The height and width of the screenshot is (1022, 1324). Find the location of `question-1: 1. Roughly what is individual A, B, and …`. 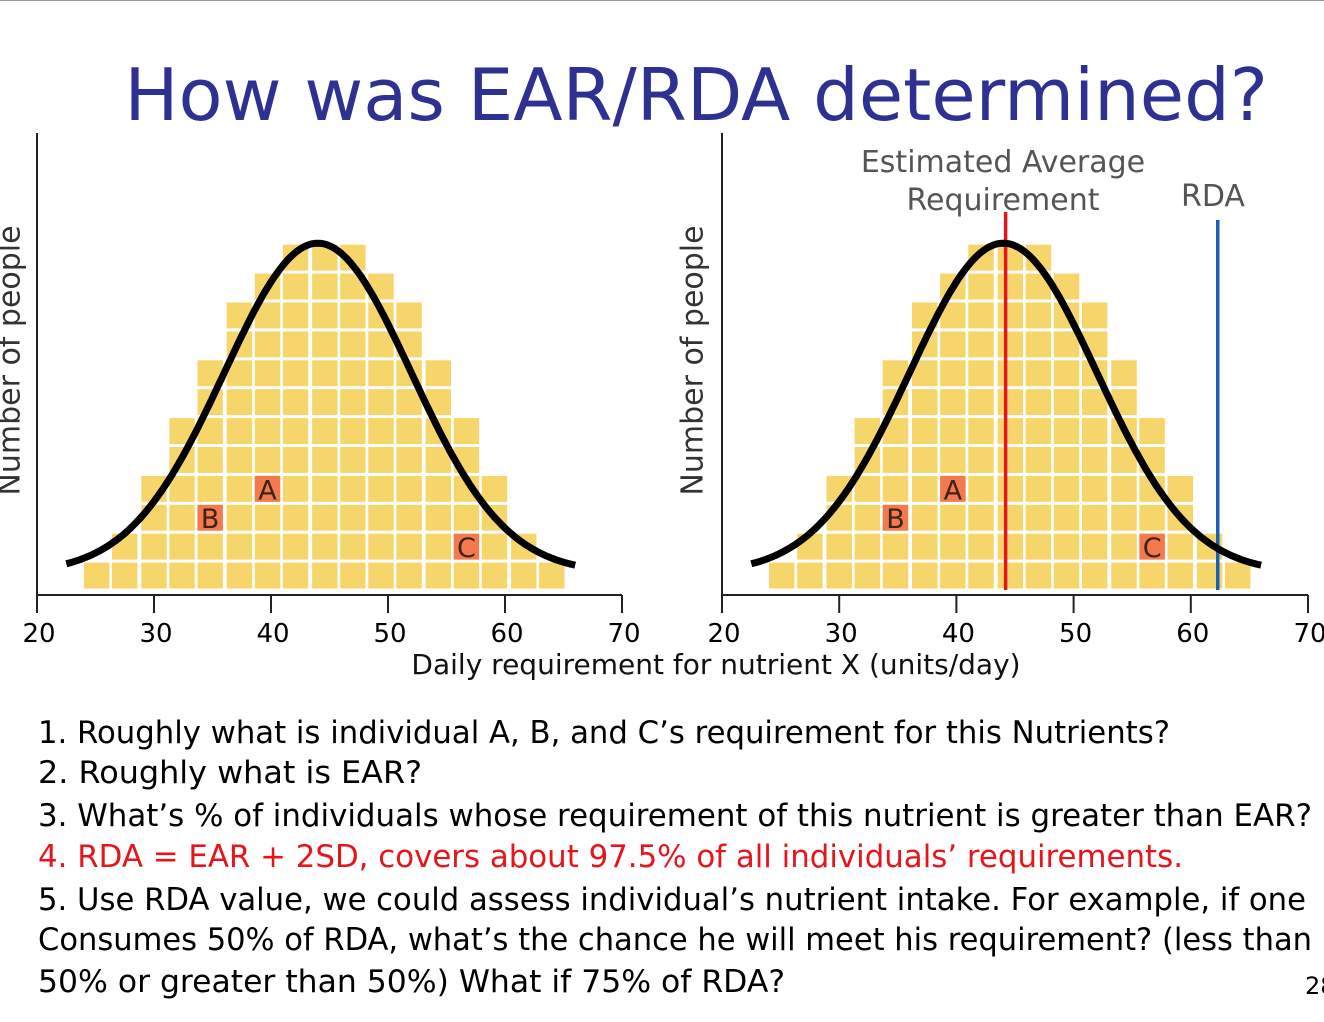

question-1: 1. Roughly what is individual A, B, and … is located at coordinates (604, 733).